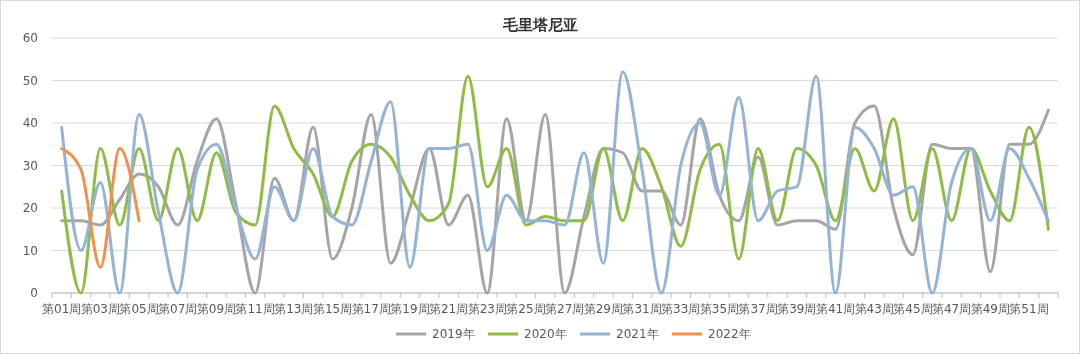  Describe the element at coordinates (453, 334) in the screenshot. I see `legend-label: 2019年` at that location.